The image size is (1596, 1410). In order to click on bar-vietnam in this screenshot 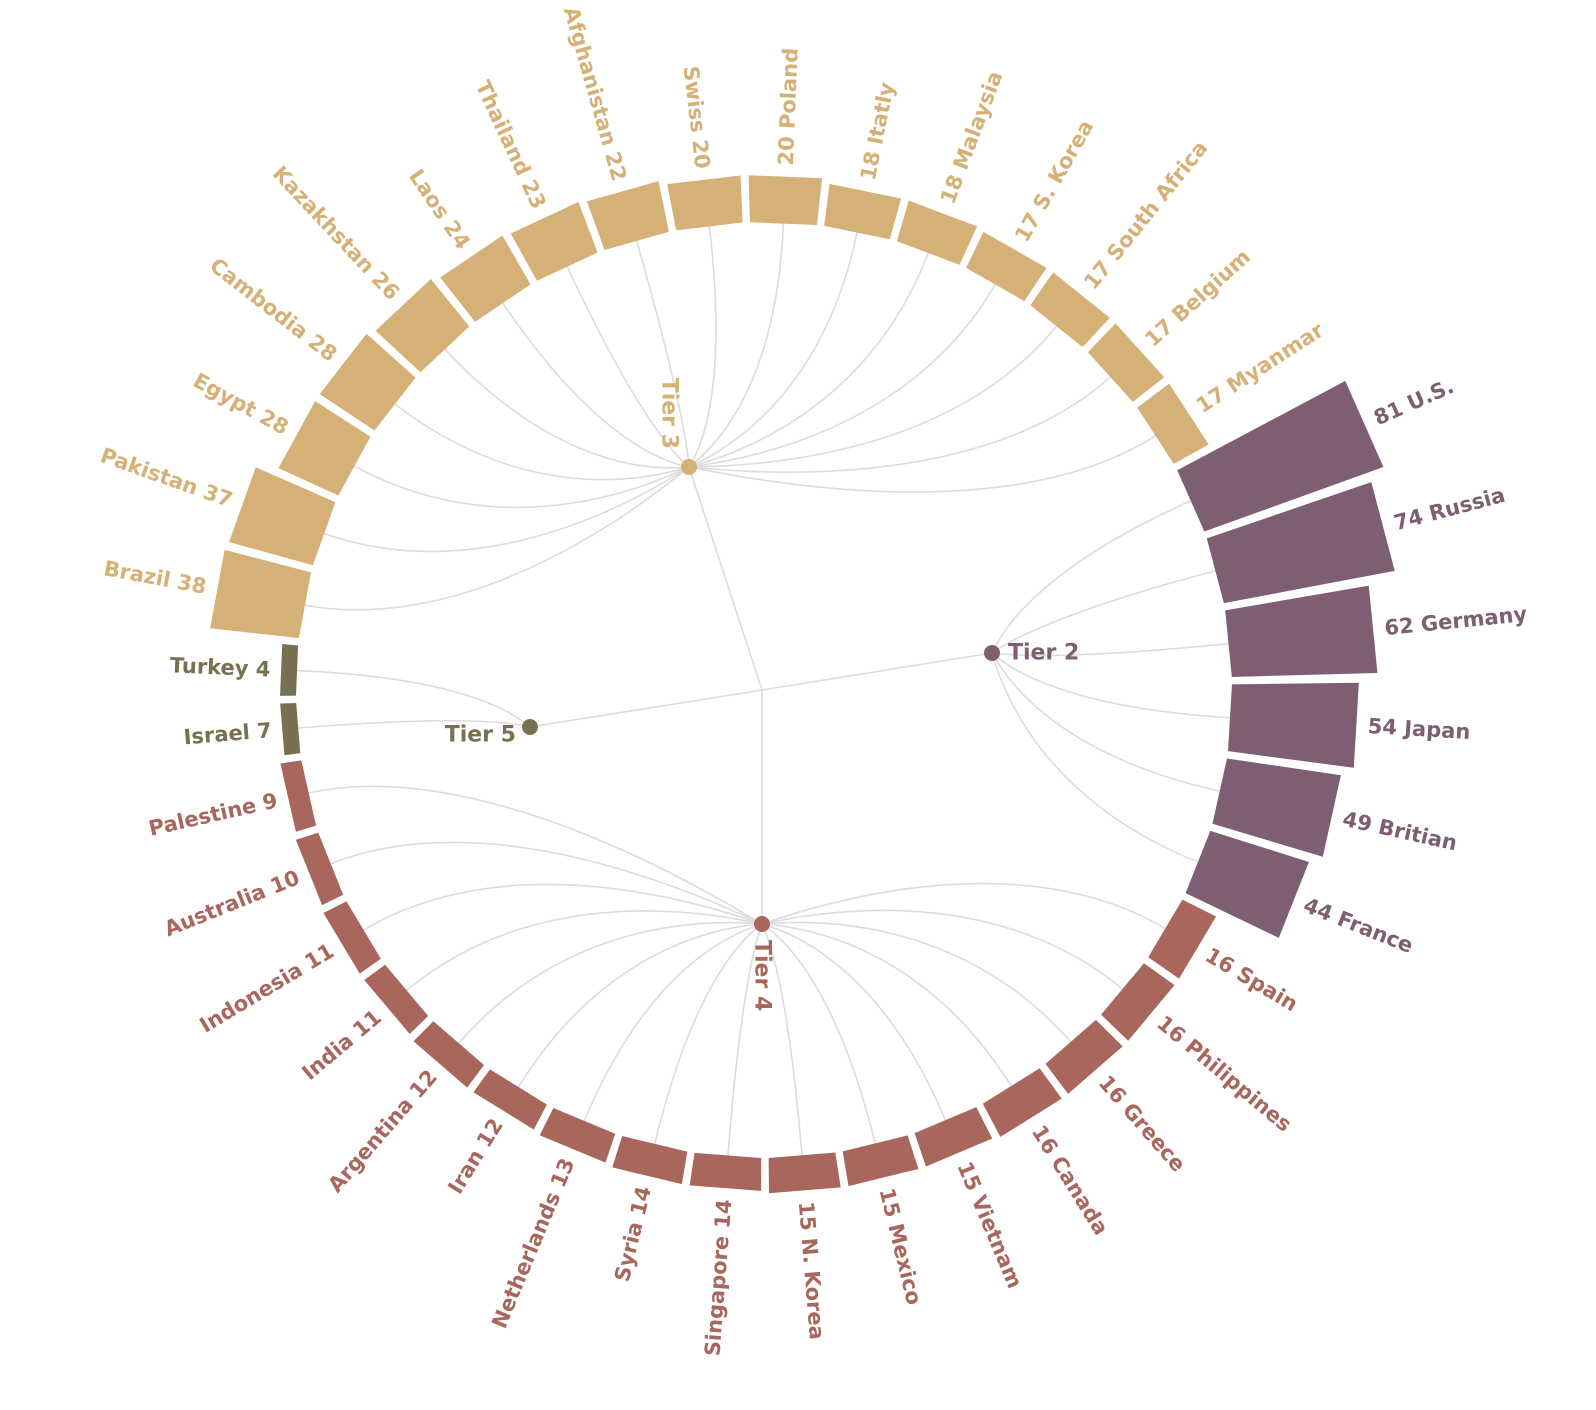, I will do `click(953, 1137)`.